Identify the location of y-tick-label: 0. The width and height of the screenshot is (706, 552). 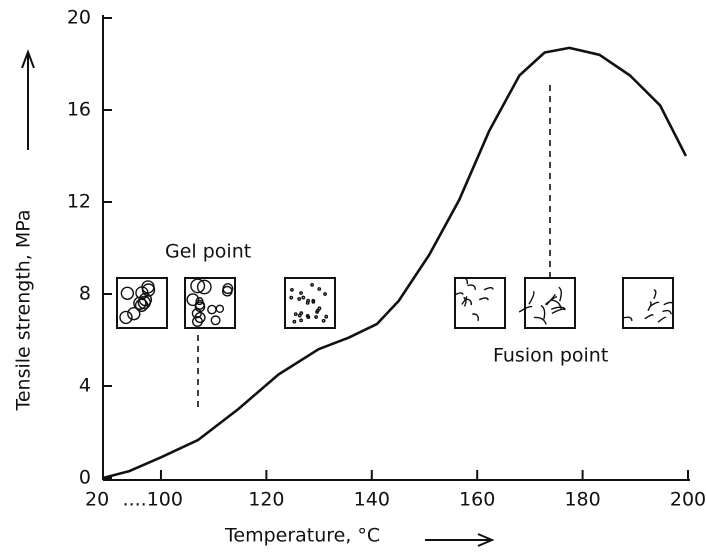
(85, 478).